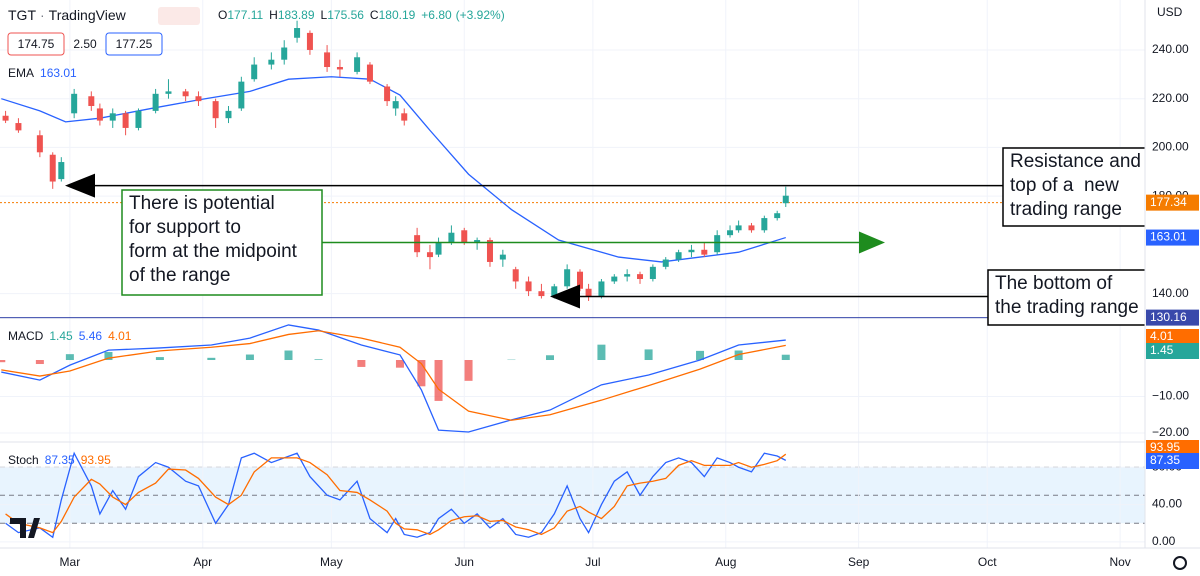 This screenshot has height=576, width=1200. What do you see at coordinates (179, 16) in the screenshot?
I see `status-icon` at bounding box center [179, 16].